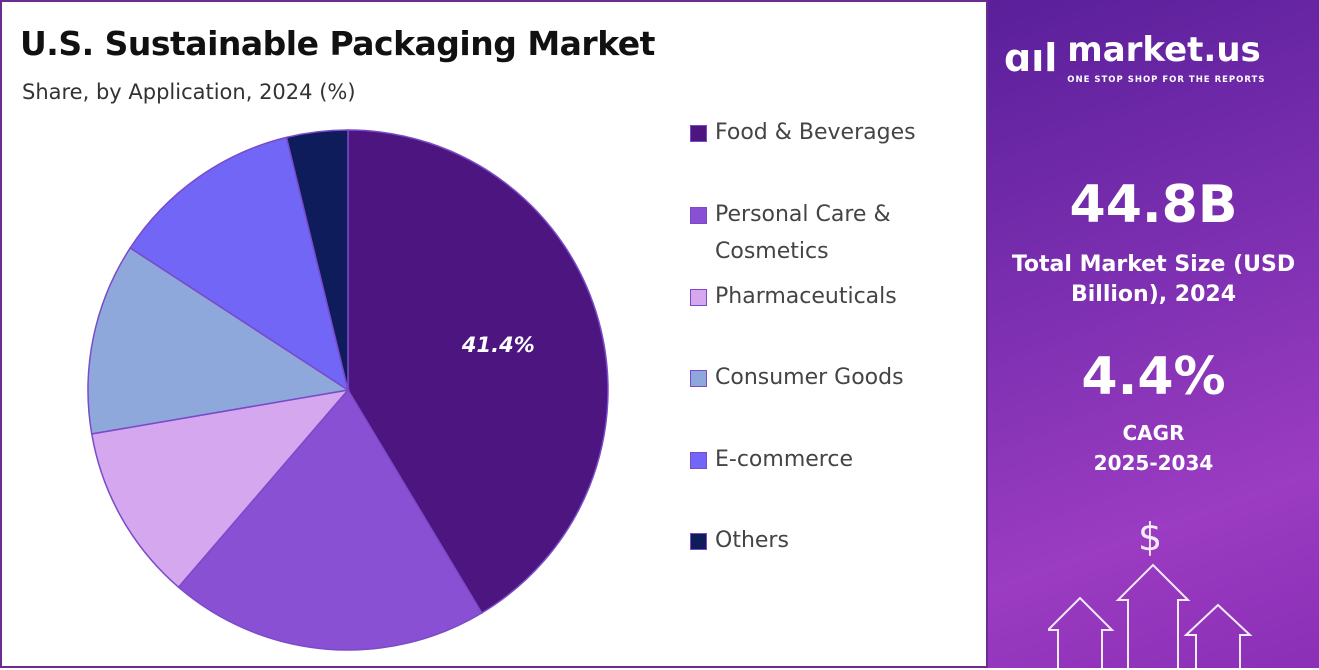 This screenshot has width=1319, height=670. I want to click on growth-arrows-icon, so click(1150, 615).